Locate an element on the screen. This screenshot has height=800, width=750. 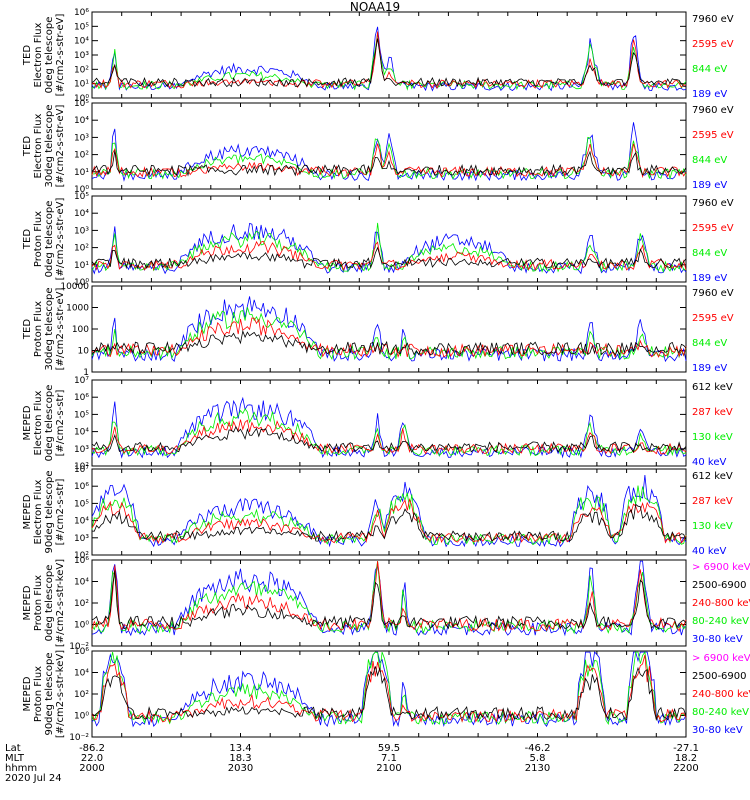
ytick-label: 1000 is located at coordinates (77, 309).